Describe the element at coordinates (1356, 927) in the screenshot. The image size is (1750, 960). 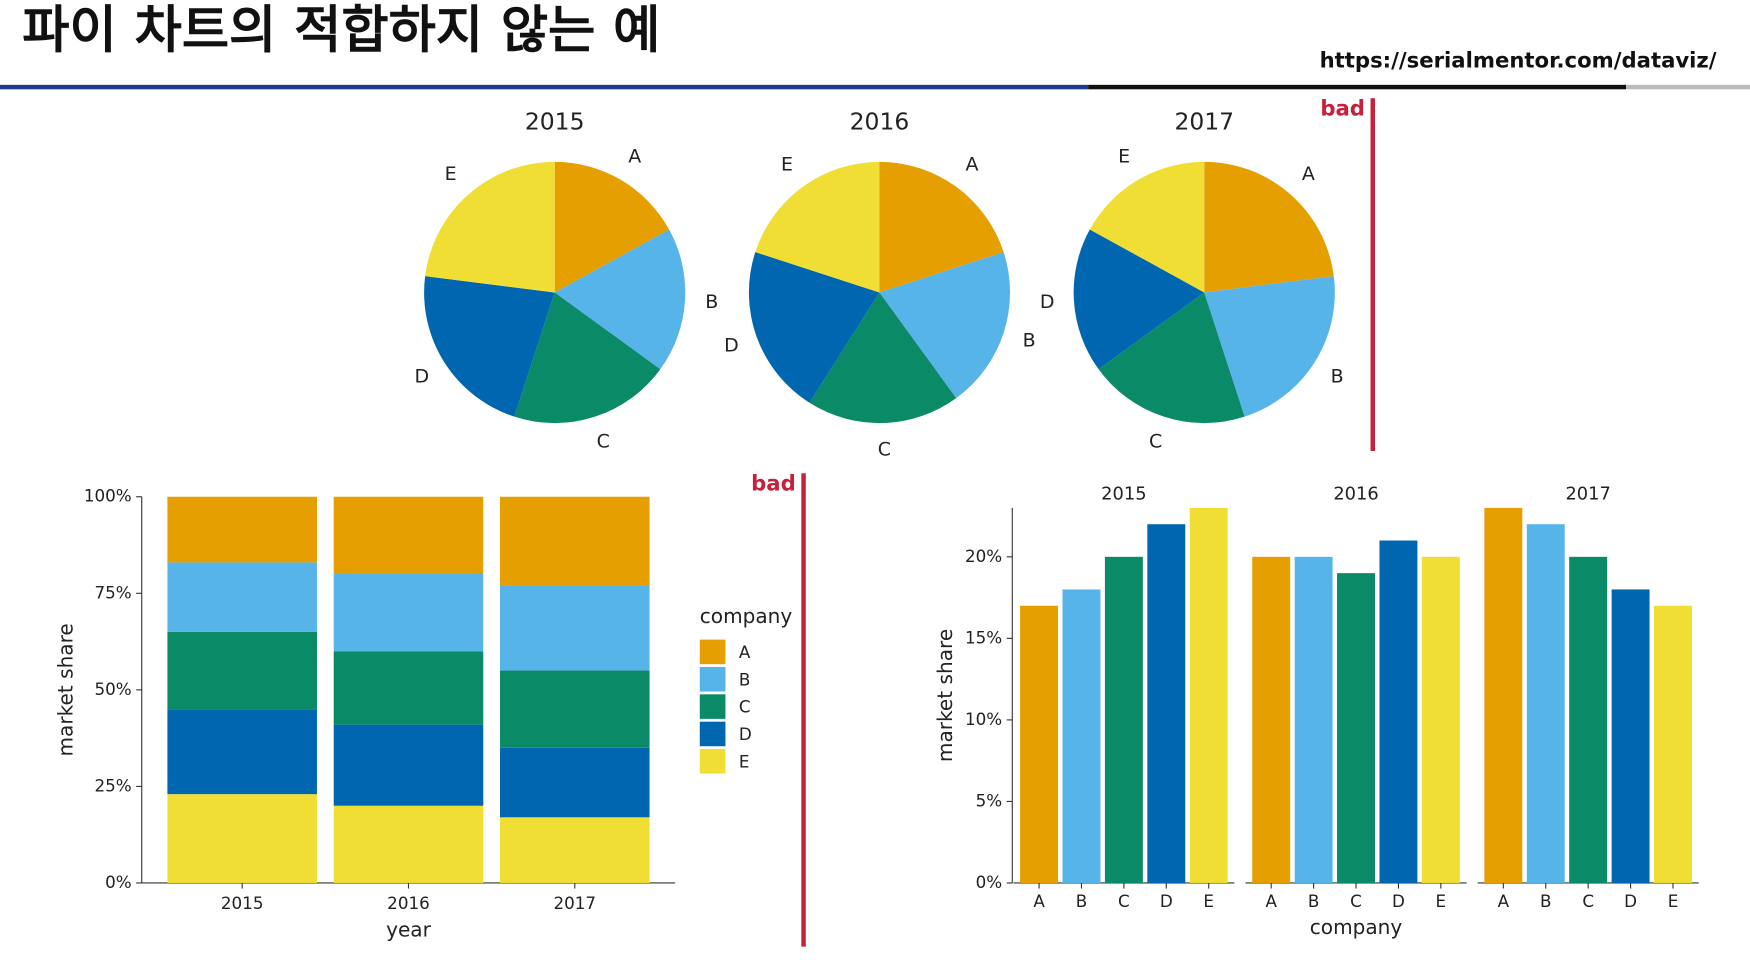
I see `x-axis-label: company` at that location.